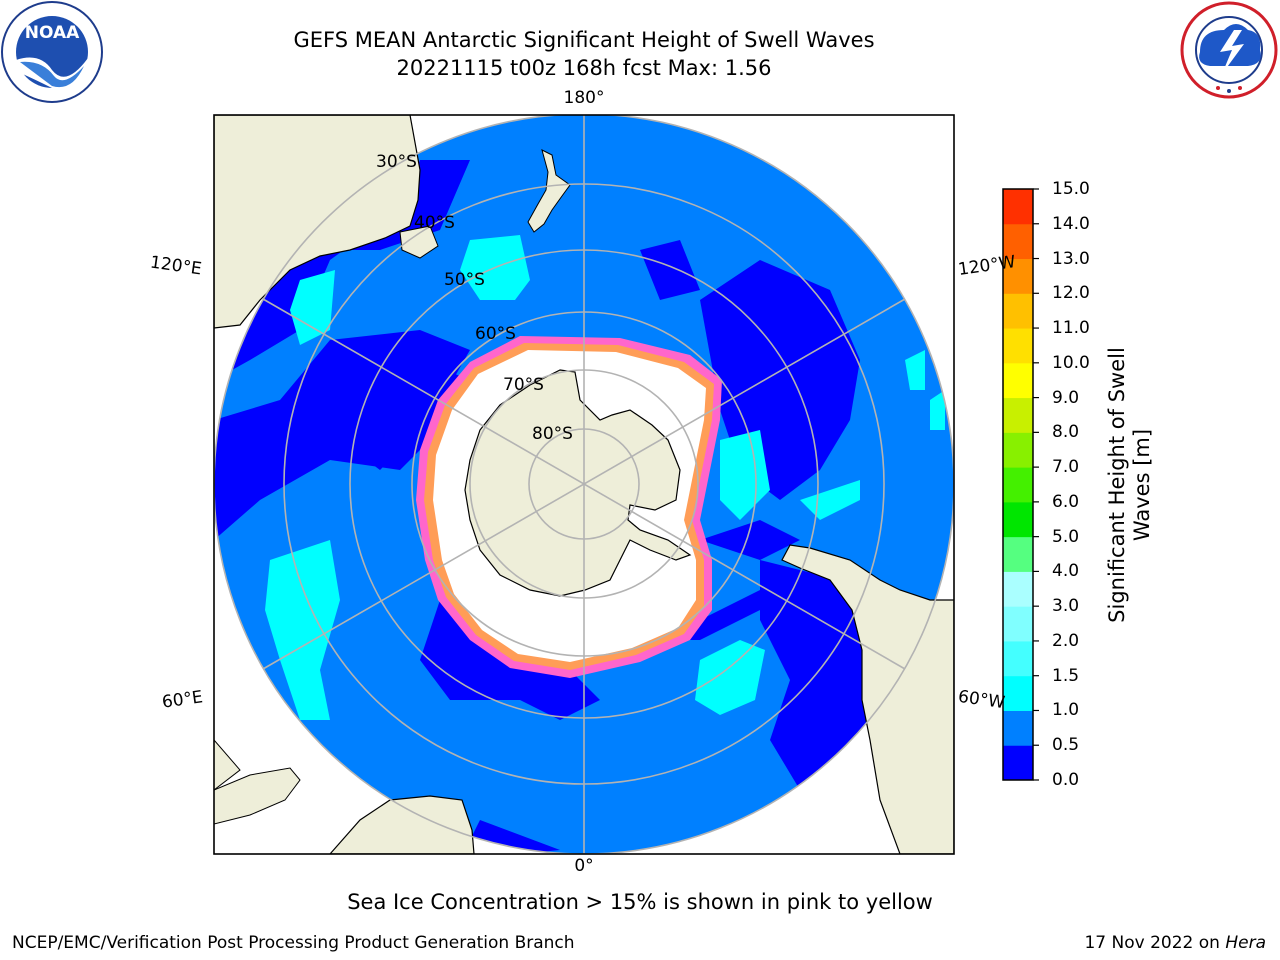 The width and height of the screenshot is (1280, 960). What do you see at coordinates (1066, 710) in the screenshot?
I see `colorbar-tick-label: 1.0` at bounding box center [1066, 710].